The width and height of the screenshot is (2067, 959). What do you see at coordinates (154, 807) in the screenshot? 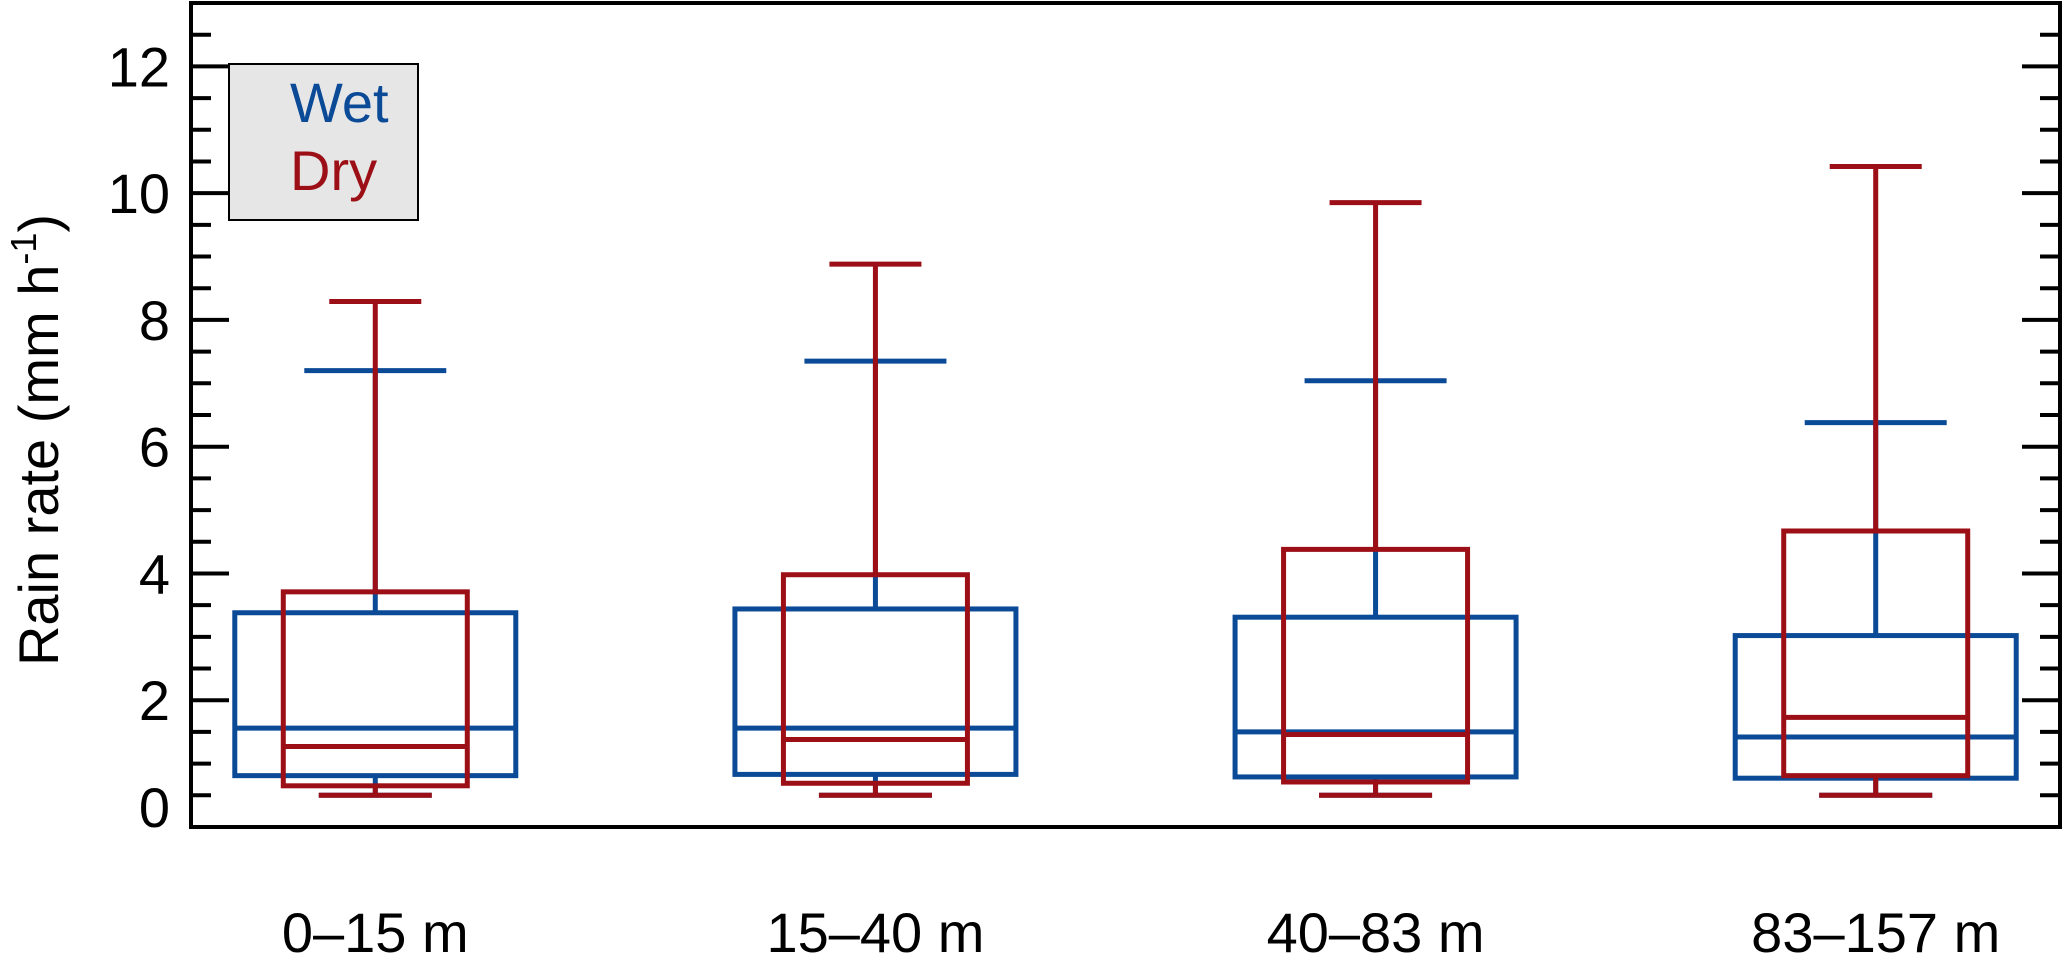
I see `y-tick-label: 0` at bounding box center [154, 807].